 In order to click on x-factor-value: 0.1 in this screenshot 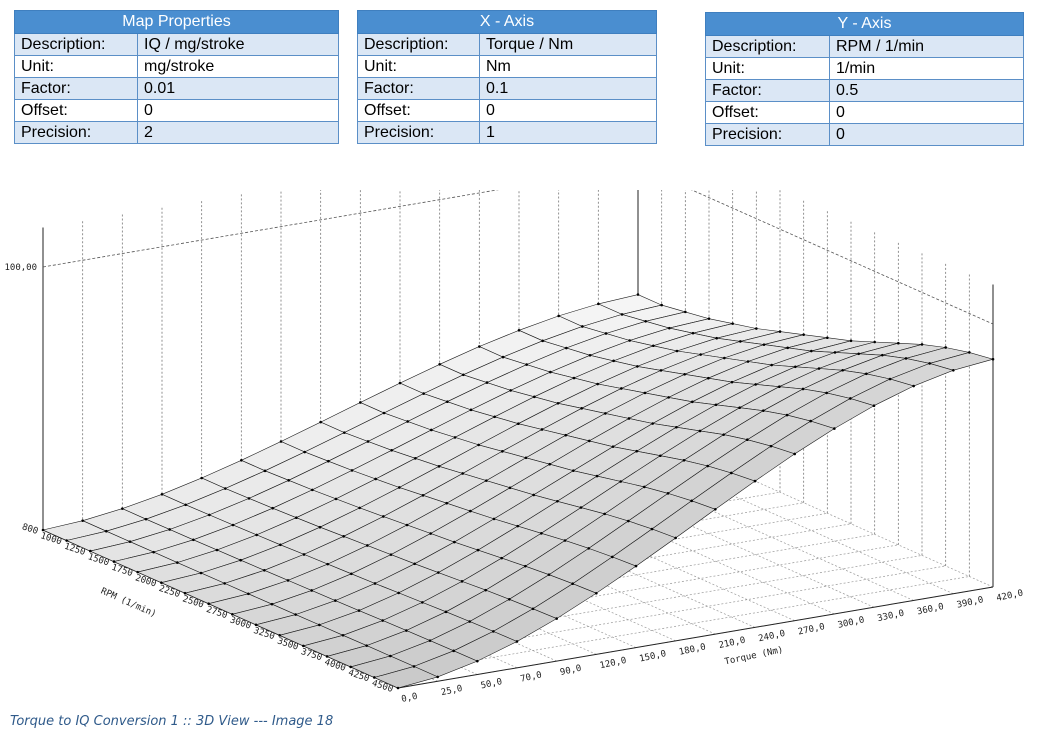, I will do `click(568, 88)`.